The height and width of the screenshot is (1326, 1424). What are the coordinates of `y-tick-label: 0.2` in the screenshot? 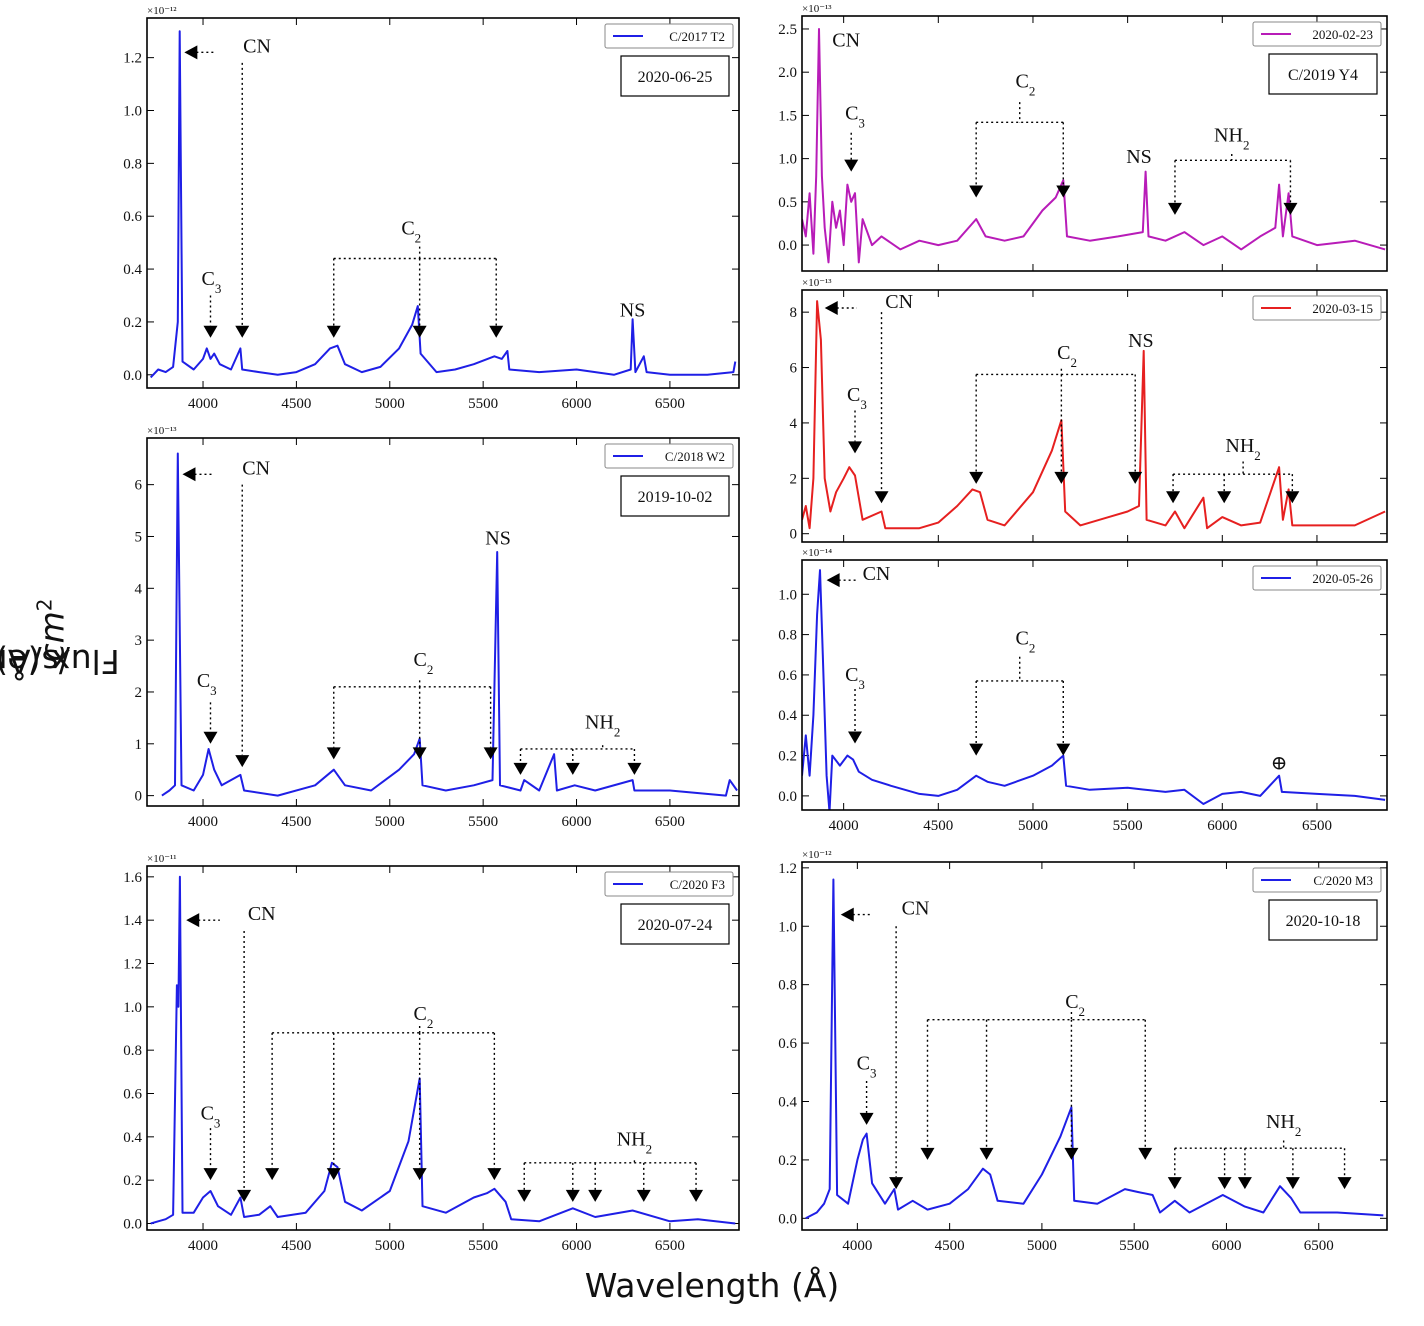 It's located at (132, 323).